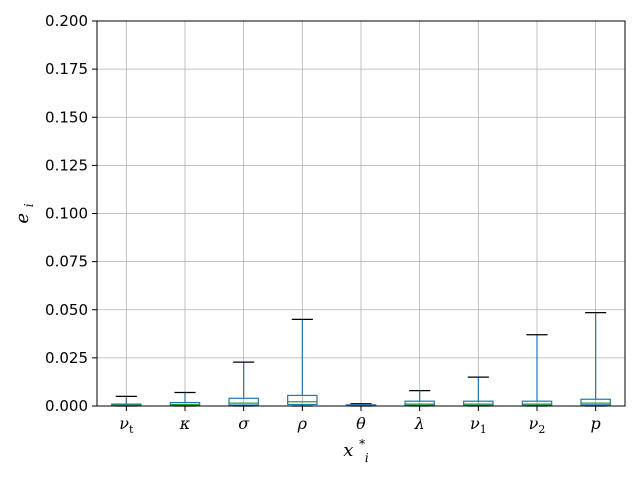 The height and width of the screenshot is (480, 640). I want to click on y-tick-label: 0.075, so click(66, 262).